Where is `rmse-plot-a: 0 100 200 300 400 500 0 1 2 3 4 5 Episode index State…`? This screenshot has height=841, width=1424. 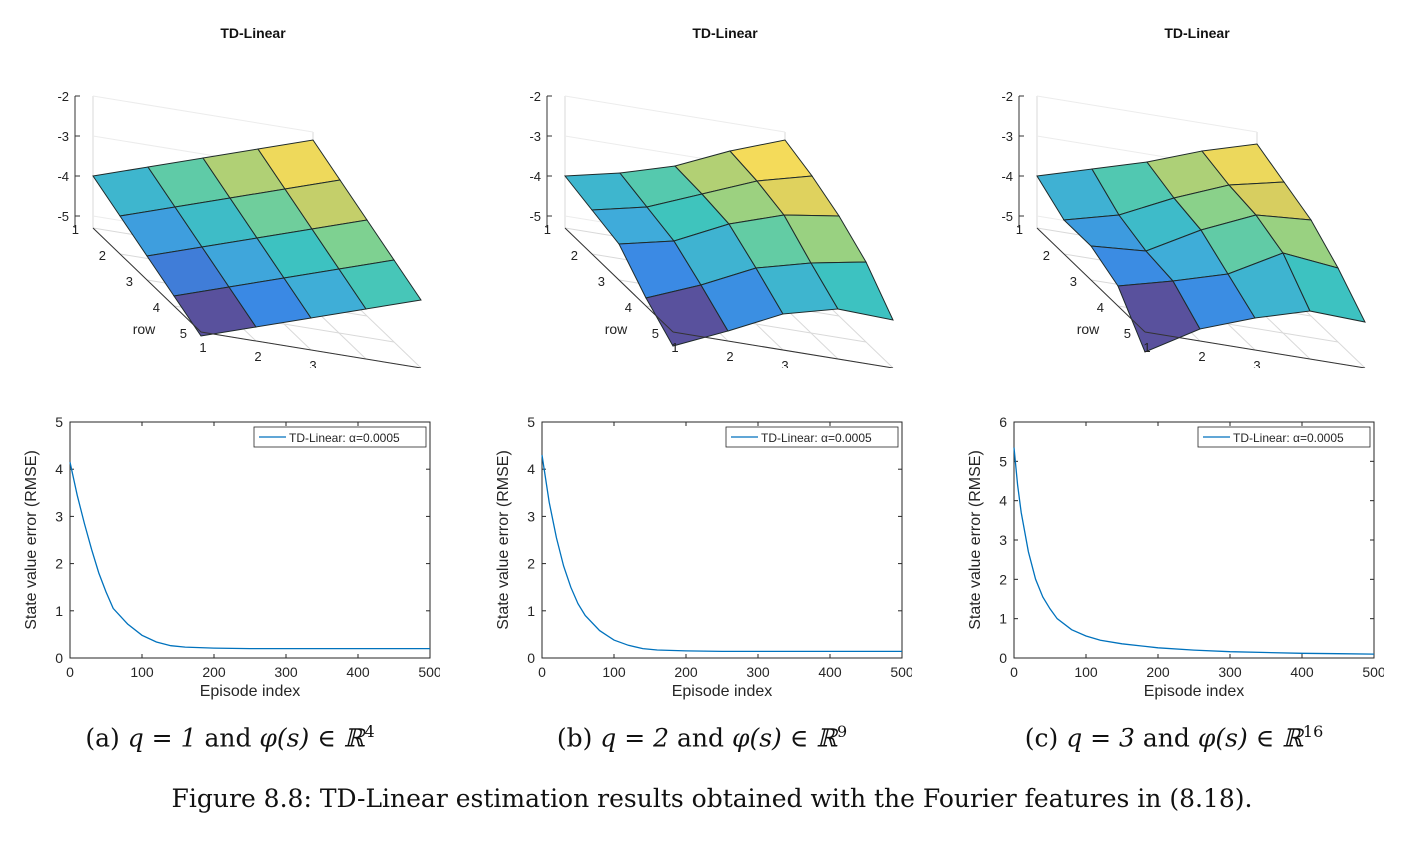
rmse-plot-a: 0 100 200 300 400 500 0 1 2 3 4 5 Episode index State… is located at coordinates (225, 554).